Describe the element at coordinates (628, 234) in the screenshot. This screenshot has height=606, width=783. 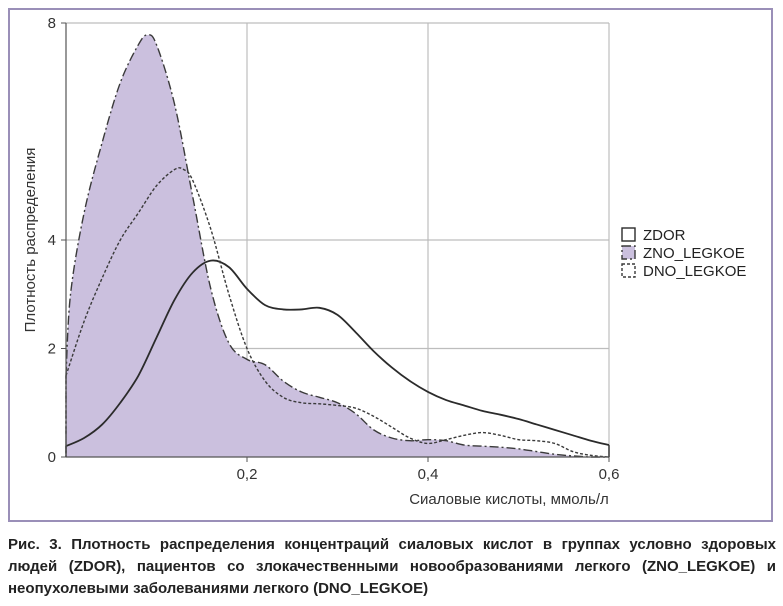
I see `legend-swatch-zdor` at that location.